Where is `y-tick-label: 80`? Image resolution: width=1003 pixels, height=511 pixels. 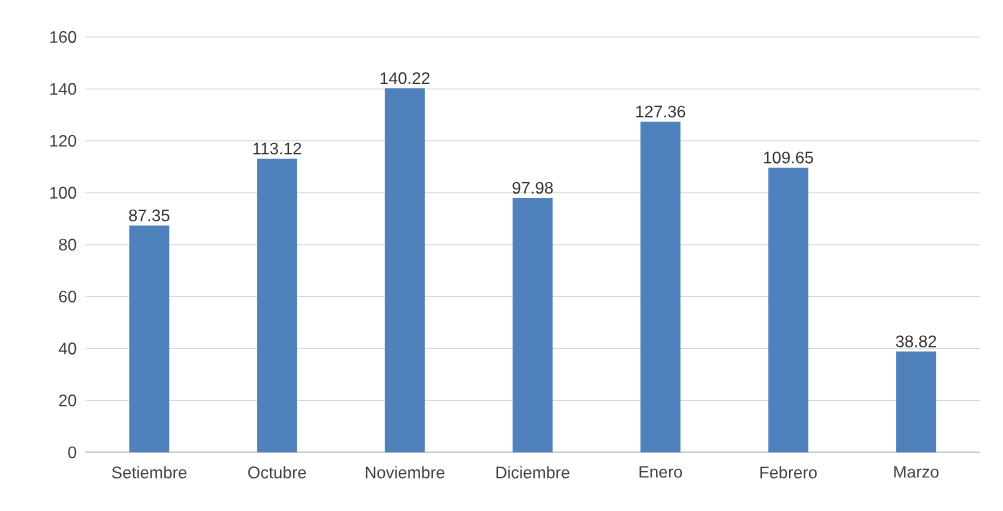 y-tick-label: 80 is located at coordinates (68, 244).